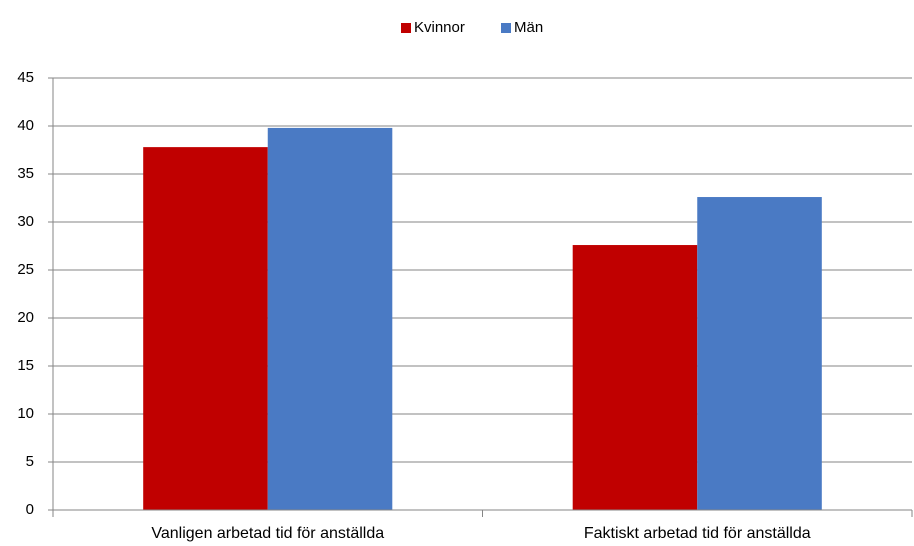  What do you see at coordinates (697, 533) in the screenshot?
I see `x-tick-label: Faktiskt arbetad tid för anställda` at bounding box center [697, 533].